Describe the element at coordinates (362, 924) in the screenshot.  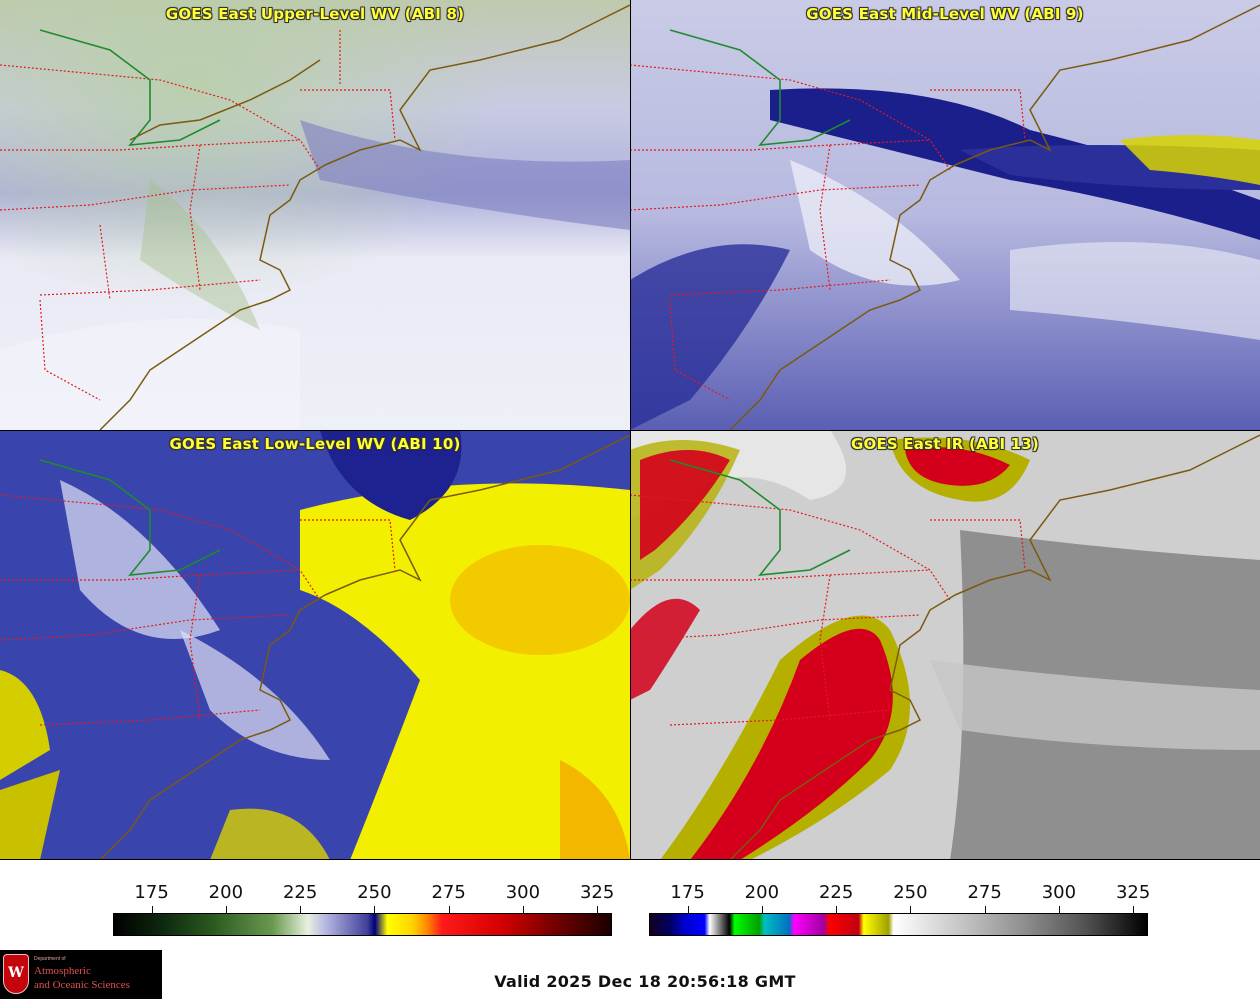
I see `wv-colorbar-gradient` at that location.